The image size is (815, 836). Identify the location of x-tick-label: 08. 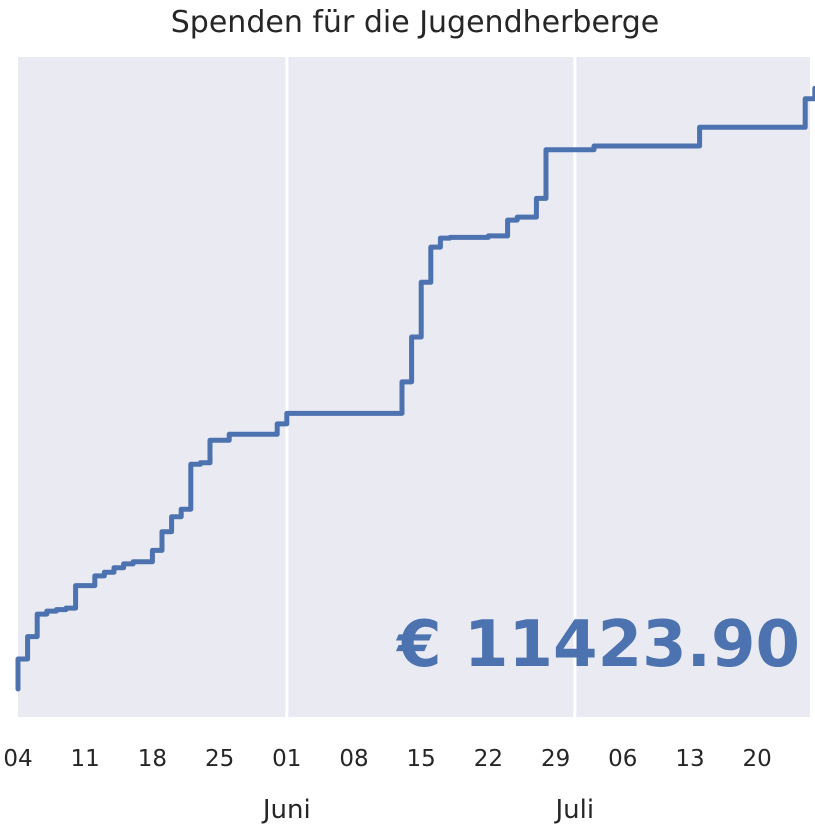
(353, 759).